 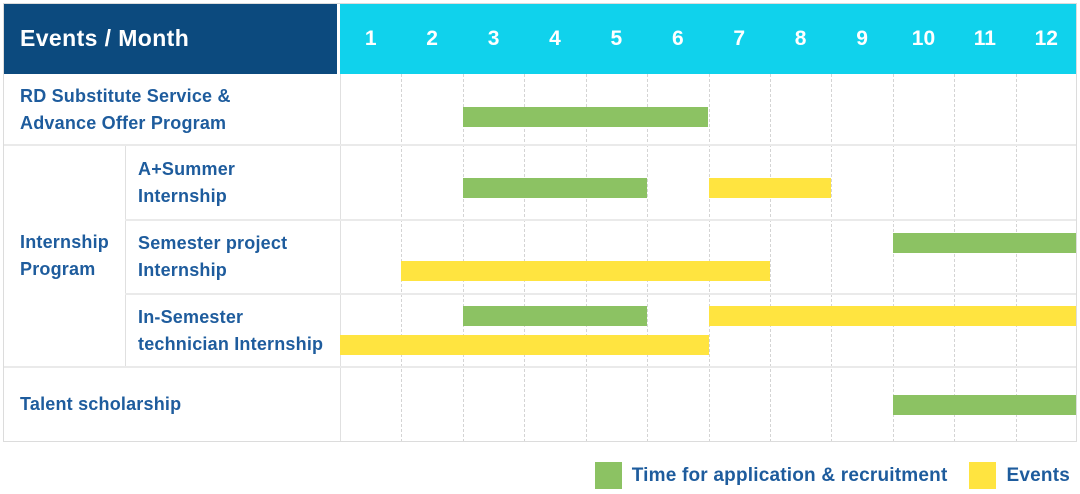 I want to click on month-header-8: 8, so click(x=800, y=38).